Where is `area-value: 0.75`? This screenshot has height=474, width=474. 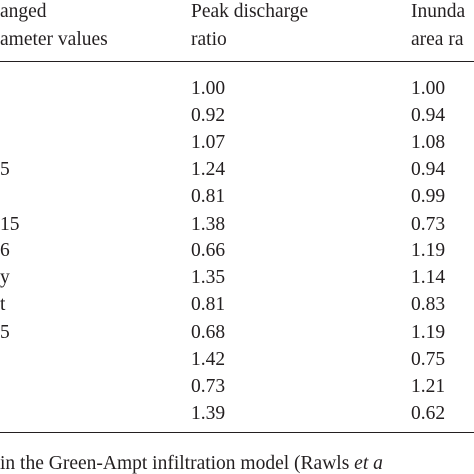
area-value: 0.75 is located at coordinates (428, 359).